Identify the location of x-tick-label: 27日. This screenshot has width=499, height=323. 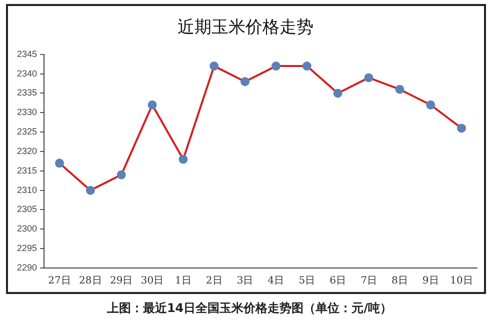
(59, 281).